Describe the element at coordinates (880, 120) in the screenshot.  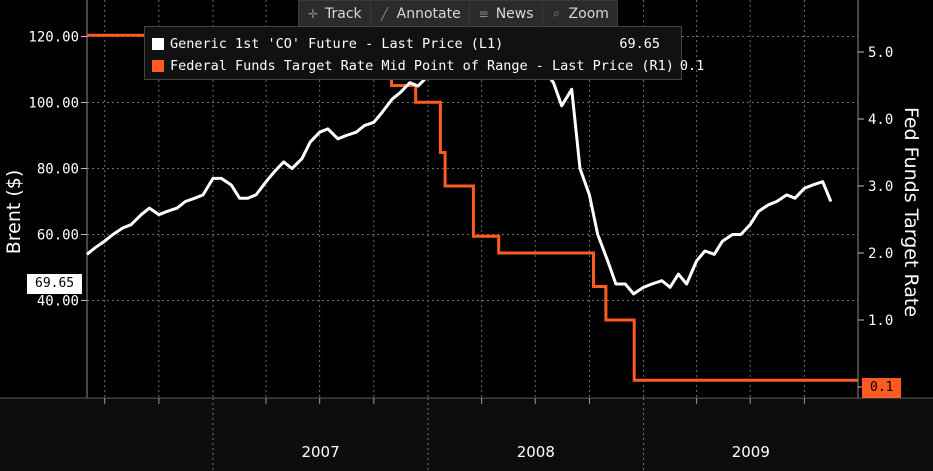
I see `right-tick-label: 4.0` at that location.